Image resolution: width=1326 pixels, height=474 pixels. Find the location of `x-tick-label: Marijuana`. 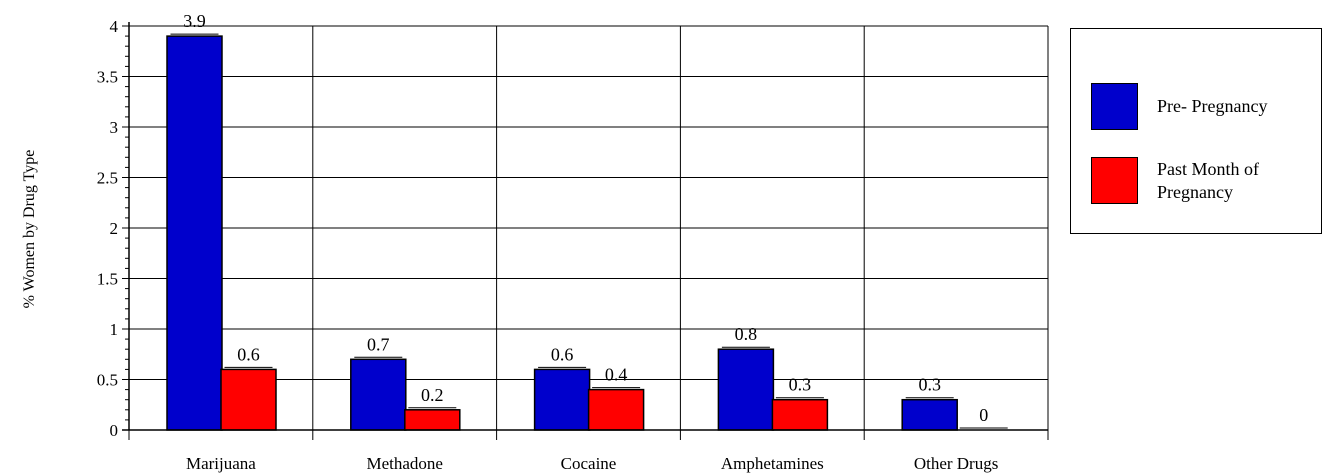

x-tick-label: Marijuana is located at coordinates (221, 463).